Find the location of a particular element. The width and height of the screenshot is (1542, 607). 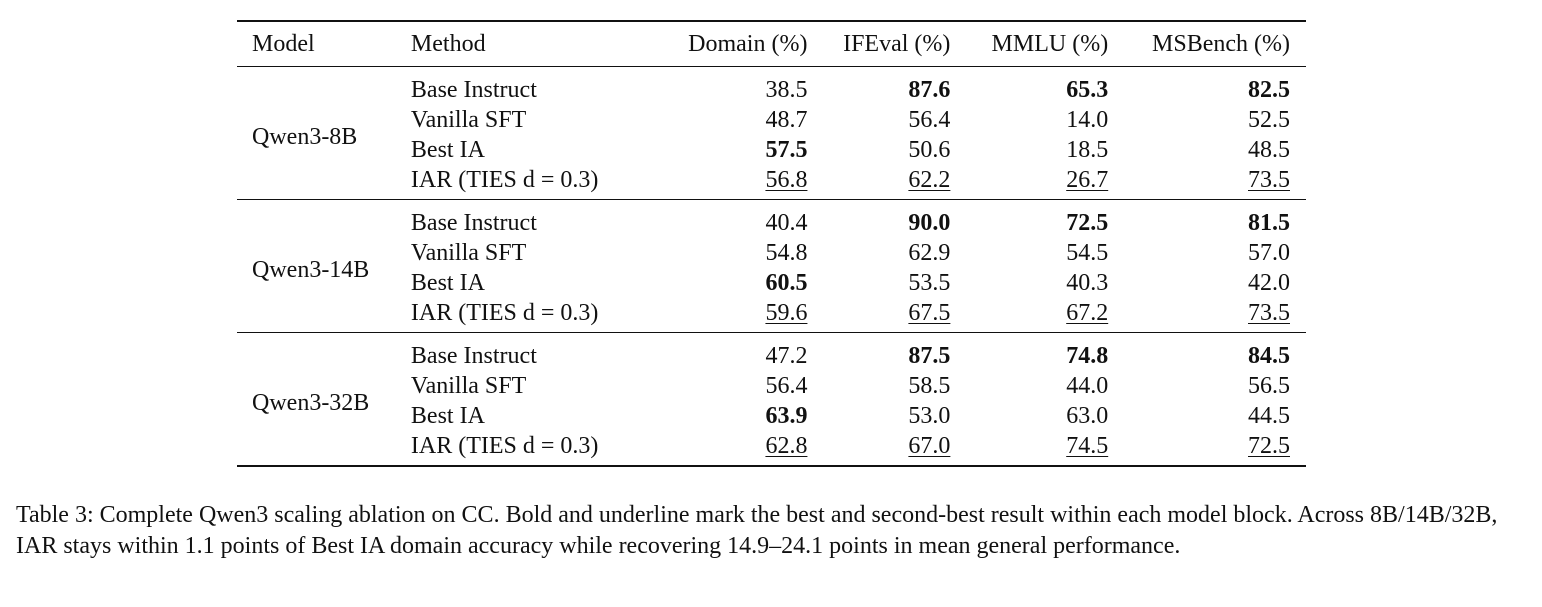

table-row: IAR (TIES d = 0.3) 62.8 67.0 74.5 72.5 is located at coordinates (771, 448).